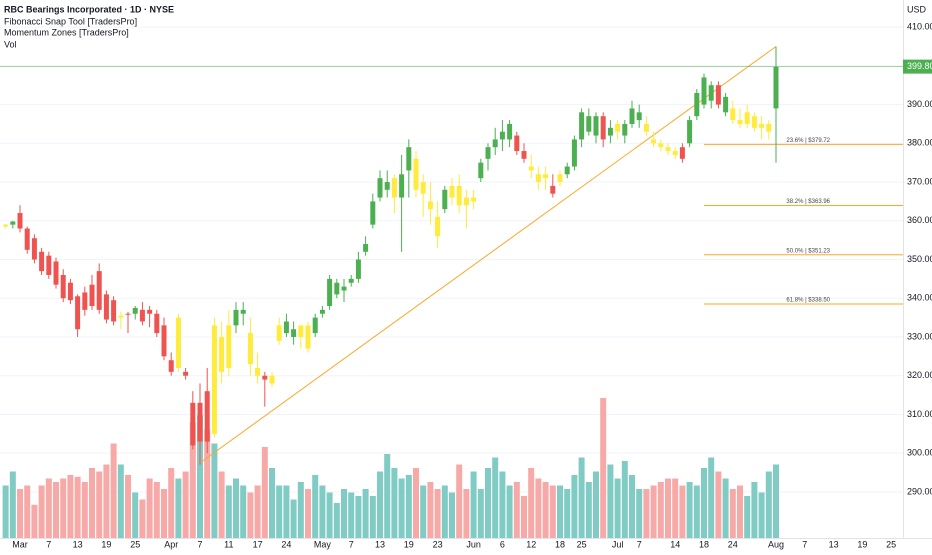 This screenshot has height=555, width=932. What do you see at coordinates (78, 544) in the screenshot?
I see `x-tick-label: 13` at bounding box center [78, 544].